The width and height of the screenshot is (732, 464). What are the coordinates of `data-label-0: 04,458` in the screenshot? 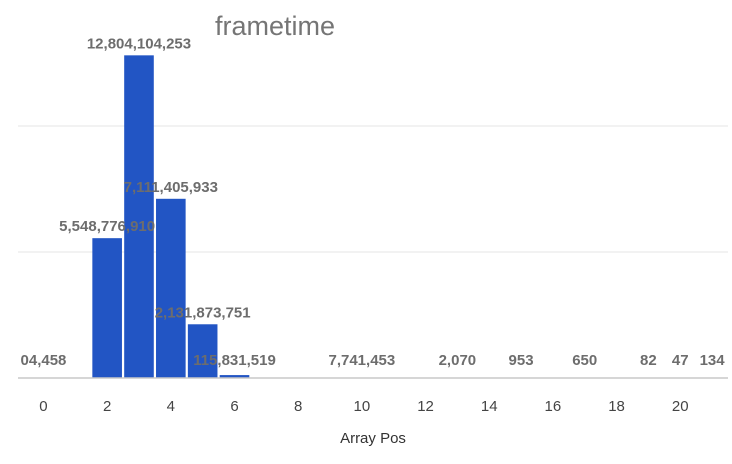 It's located at (44, 360).